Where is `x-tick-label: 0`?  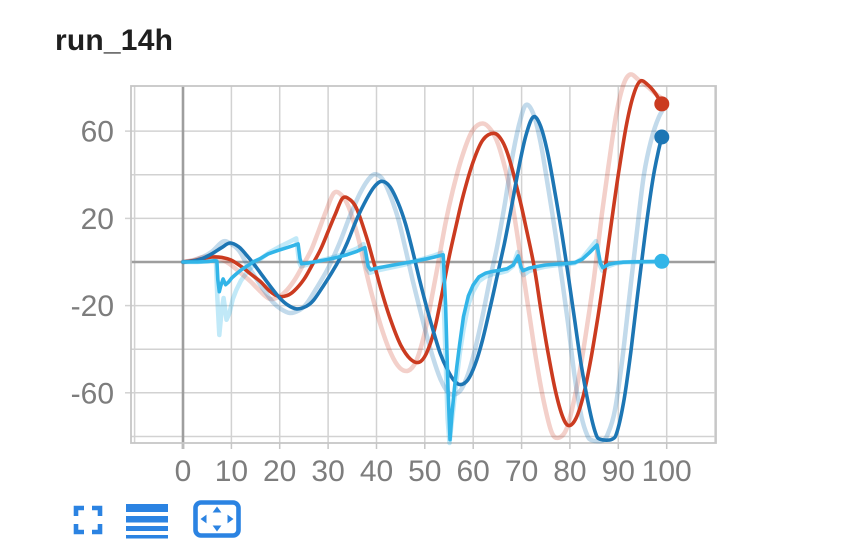 x-tick-label: 0 is located at coordinates (183, 471).